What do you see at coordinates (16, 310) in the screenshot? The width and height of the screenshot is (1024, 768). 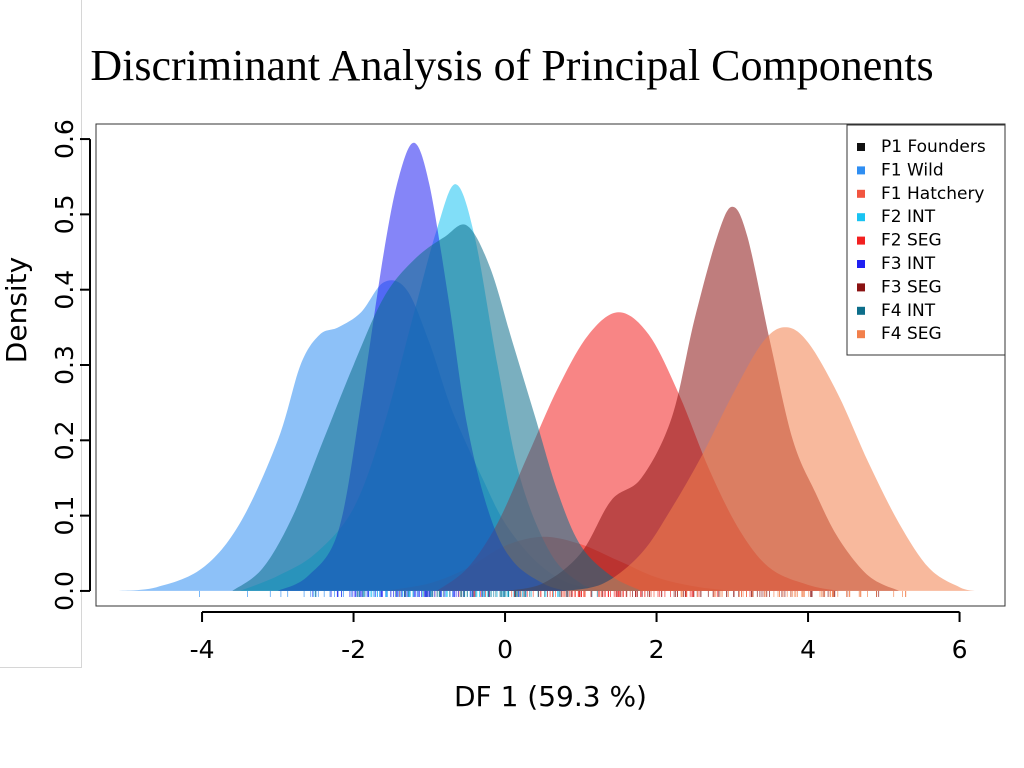 I see `y-axis-title: Density` at bounding box center [16, 310].